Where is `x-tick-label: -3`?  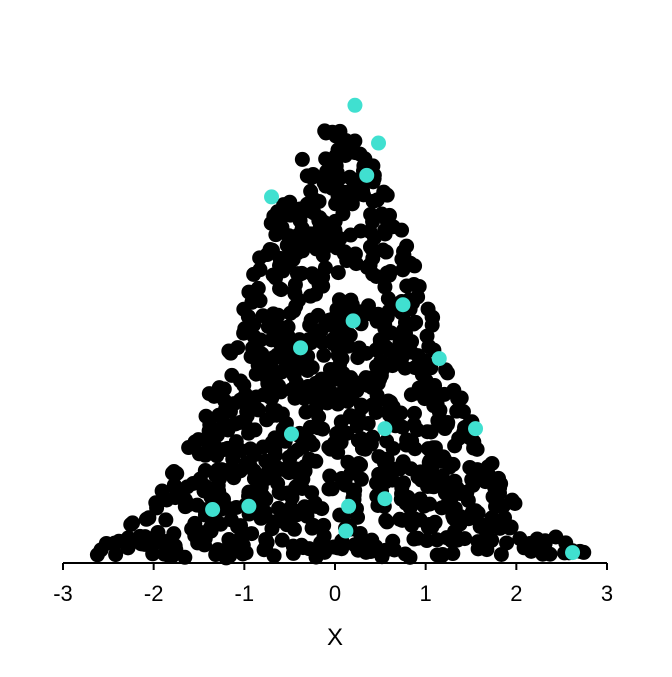 x-tick-label: -3 is located at coordinates (63, 593).